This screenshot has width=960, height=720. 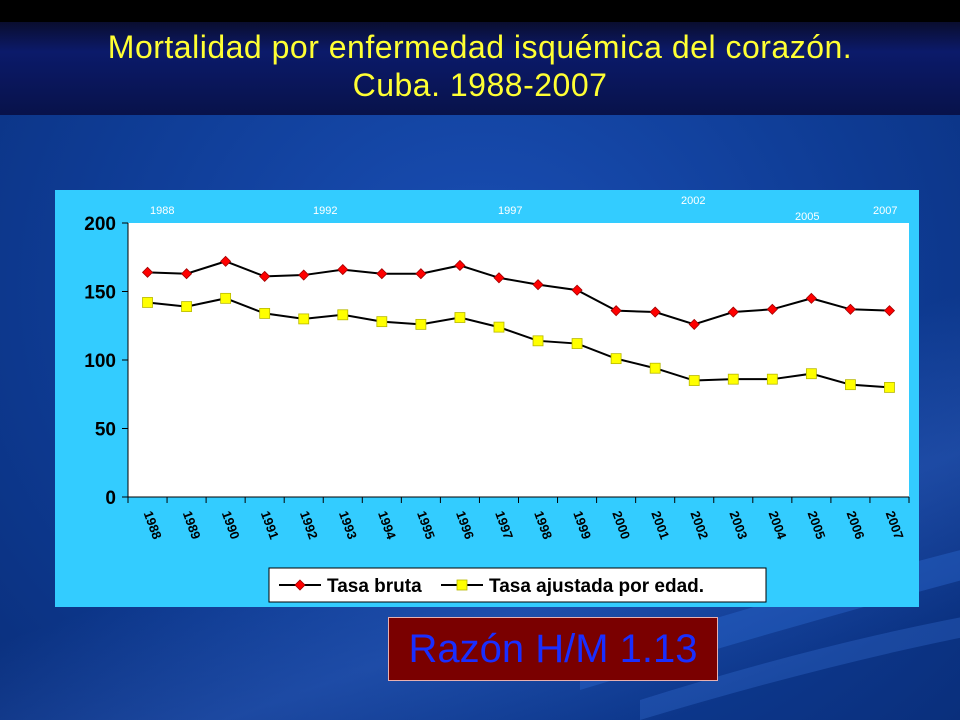 I want to click on x-tick-label: 2005, so click(x=817, y=525).